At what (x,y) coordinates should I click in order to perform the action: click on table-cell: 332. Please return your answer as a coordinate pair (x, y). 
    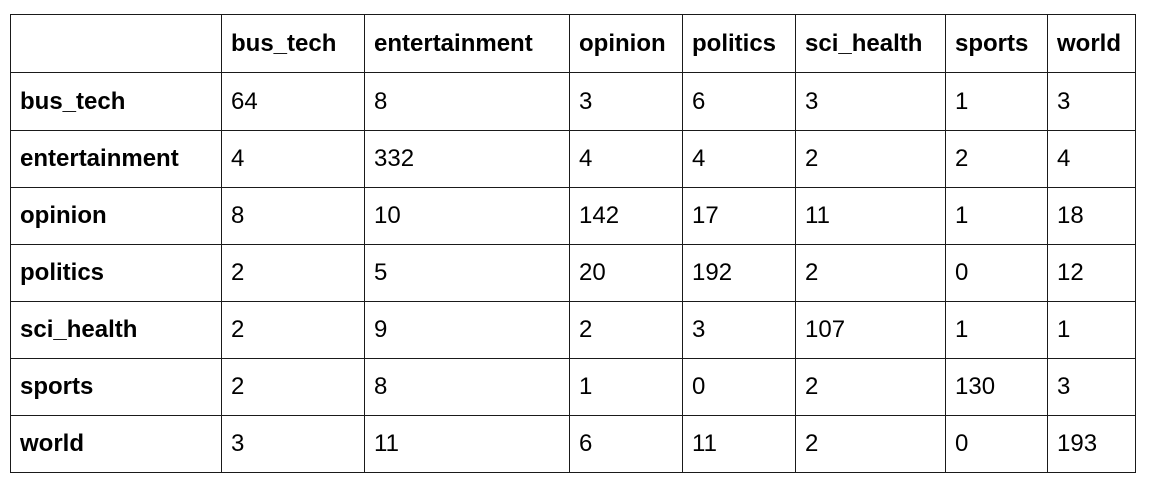
    Looking at the image, I should click on (467, 159).